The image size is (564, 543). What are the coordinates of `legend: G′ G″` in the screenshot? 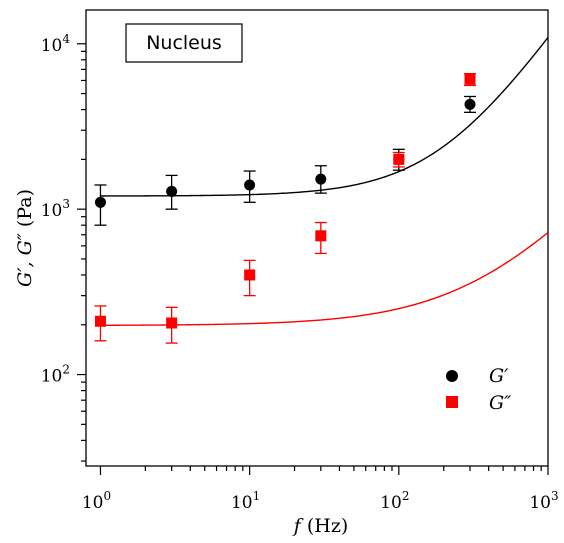 It's located at (478, 389).